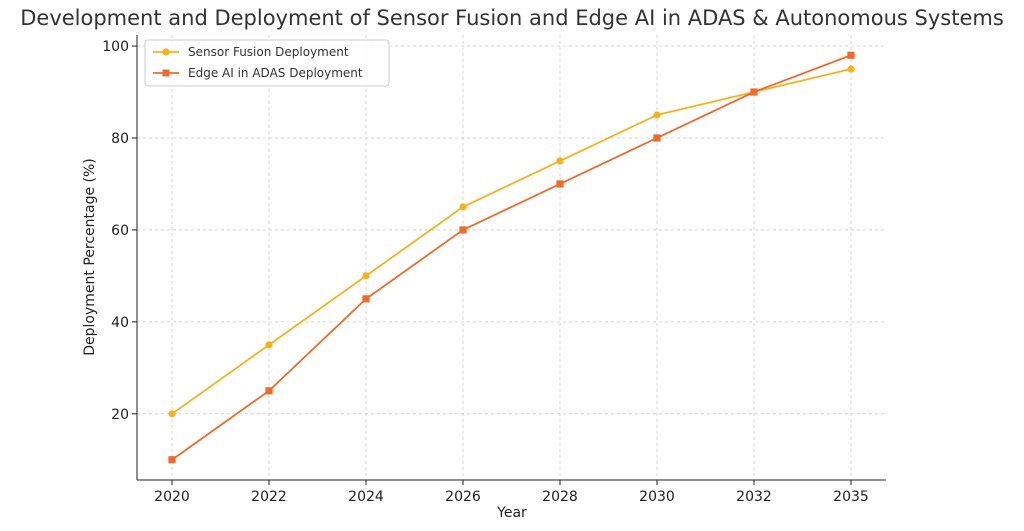 The height and width of the screenshot is (531, 1024). I want to click on x-tick-label: 2032, so click(754, 497).